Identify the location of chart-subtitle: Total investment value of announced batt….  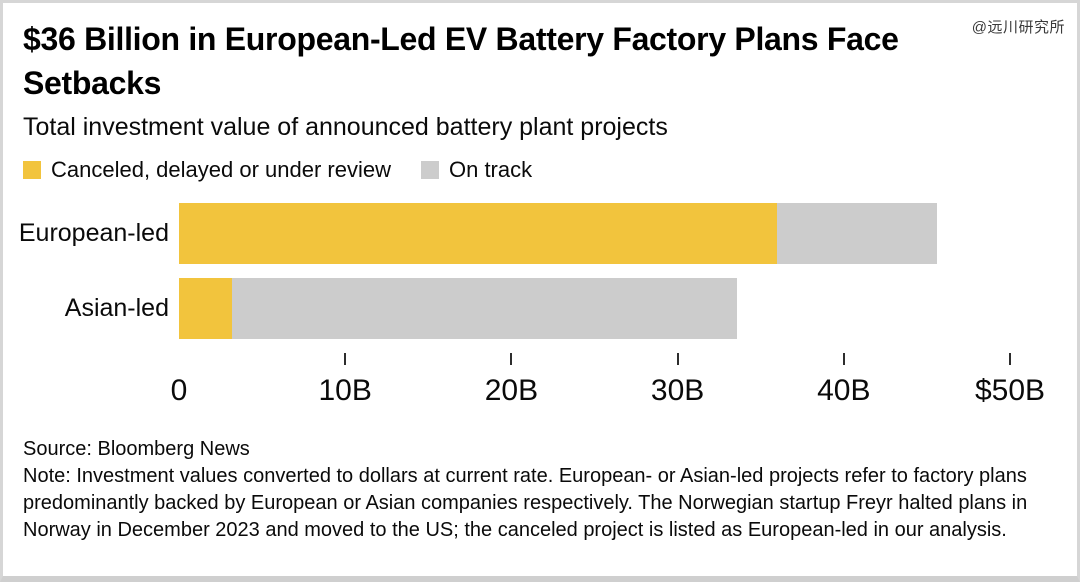
(345, 127).